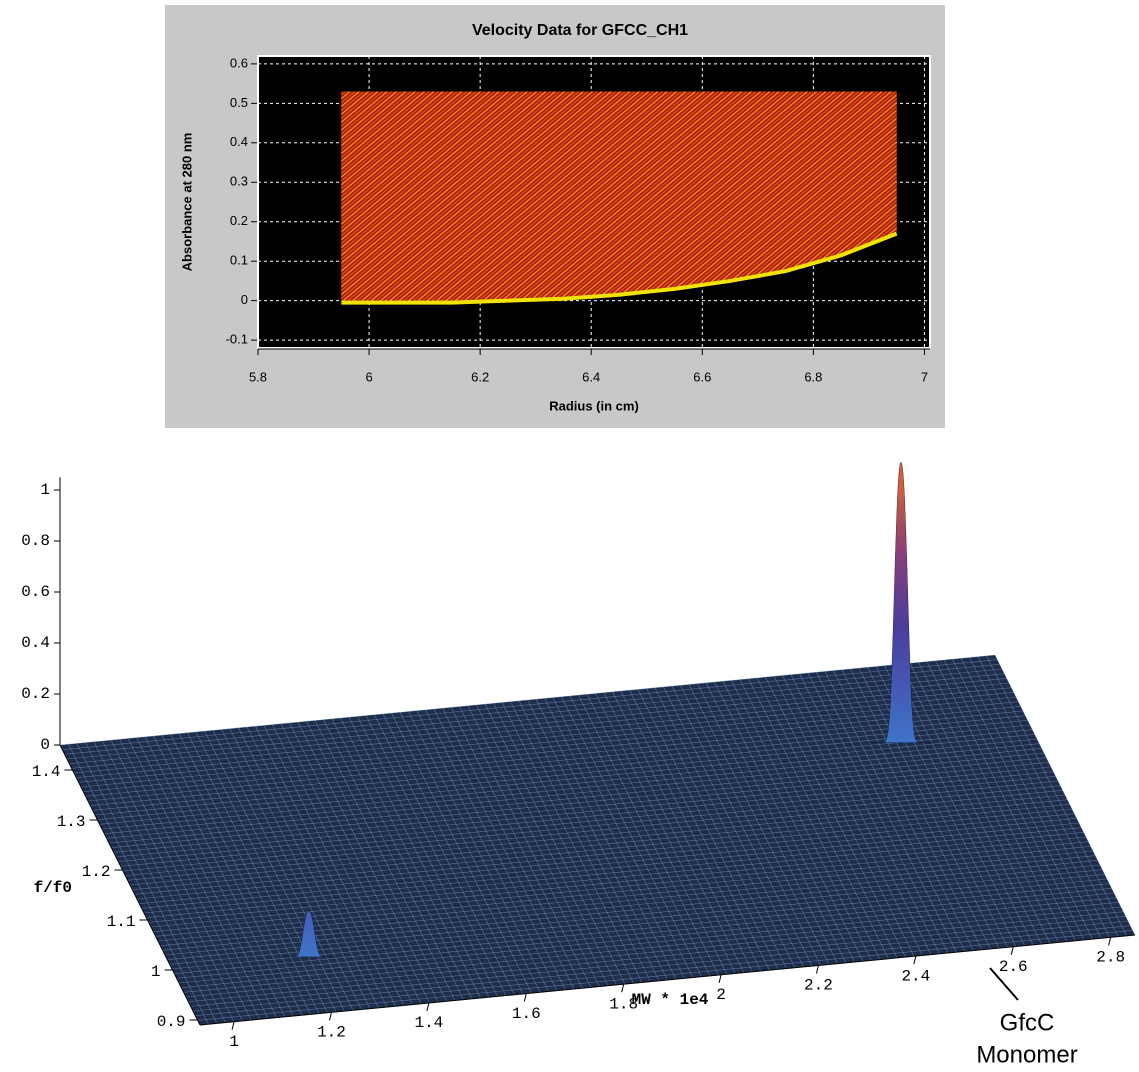 This screenshot has height=1072, width=1139. Describe the element at coordinates (915, 976) in the screenshot. I see `x-tick-label: 2.4` at that location.